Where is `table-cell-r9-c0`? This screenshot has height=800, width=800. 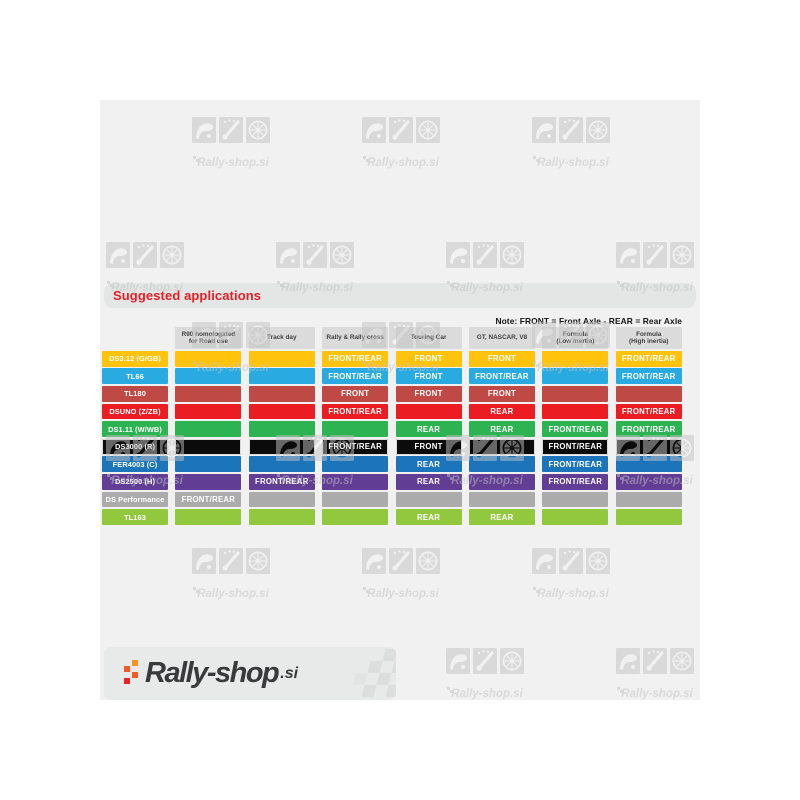 table-cell-r9-c0 is located at coordinates (208, 517).